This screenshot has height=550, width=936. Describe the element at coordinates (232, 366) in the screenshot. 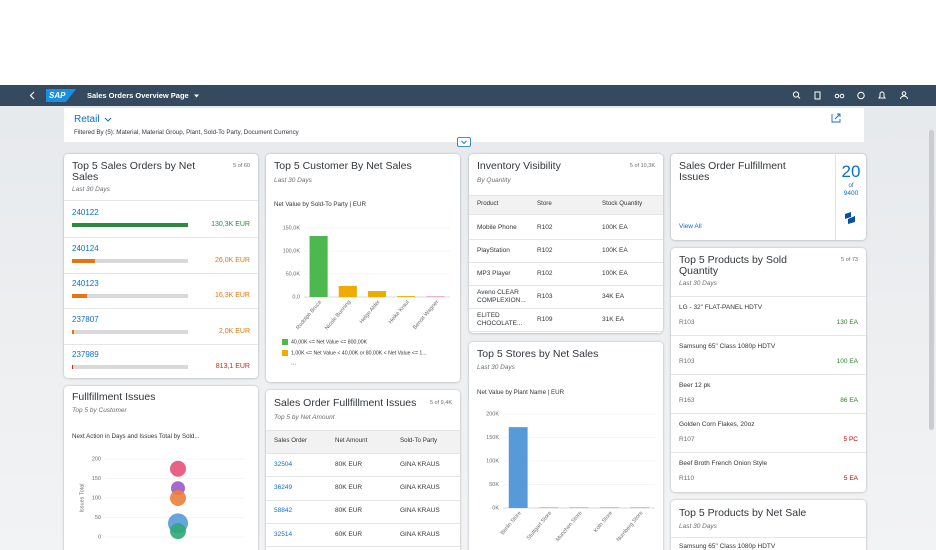

I see `order-net-sales: 813,1 EUR` at that location.